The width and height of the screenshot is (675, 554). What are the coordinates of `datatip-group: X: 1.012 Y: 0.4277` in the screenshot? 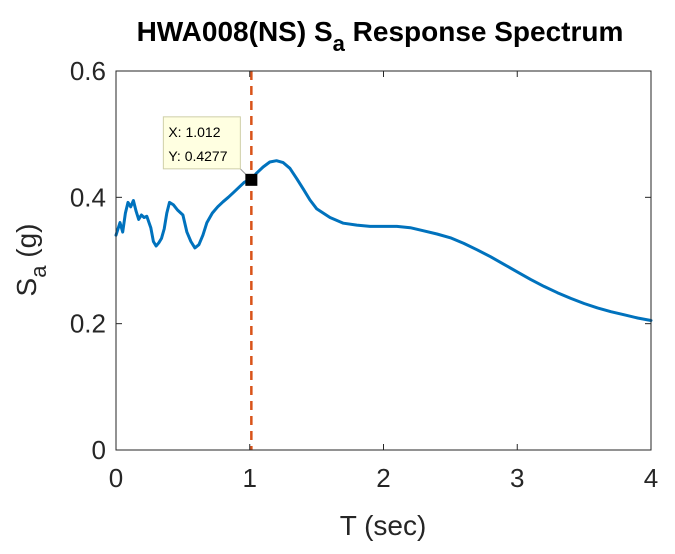 It's located at (210, 151).